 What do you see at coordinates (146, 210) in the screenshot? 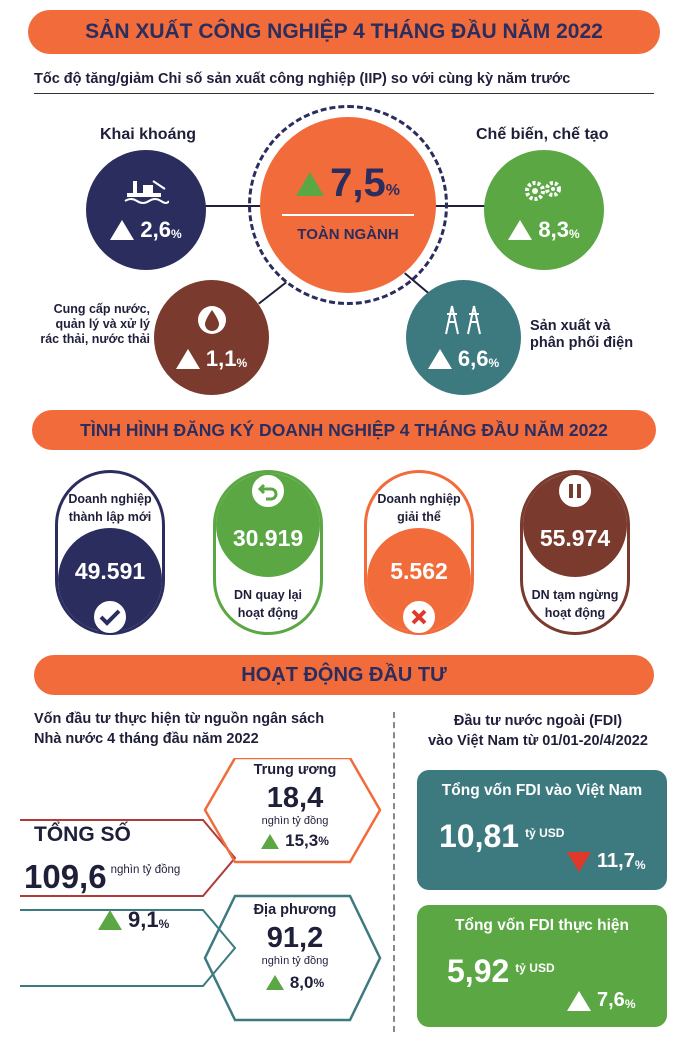
I see `mining-circle: 2,6 %` at bounding box center [146, 210].